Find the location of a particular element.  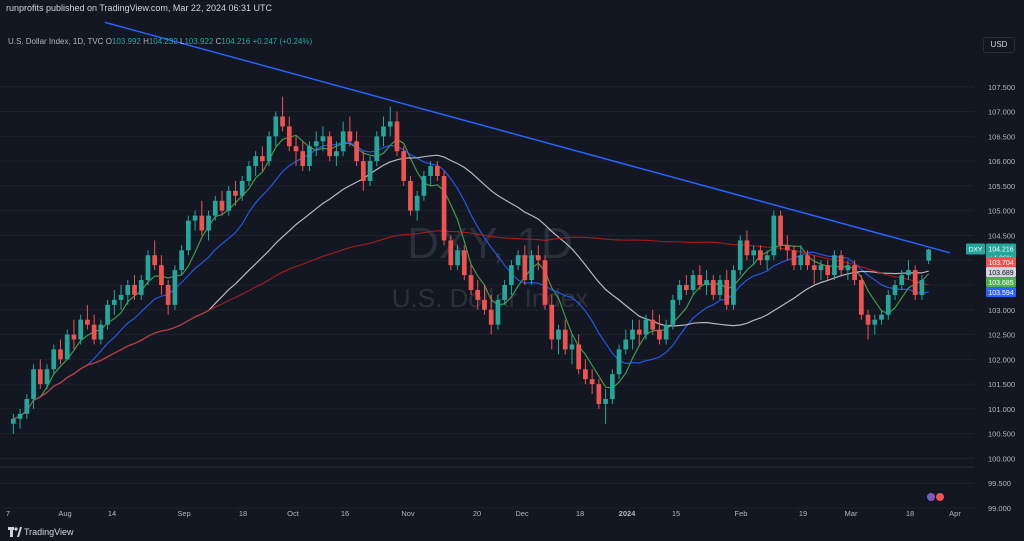

ma-value-label: 103.704 is located at coordinates (1000, 263).